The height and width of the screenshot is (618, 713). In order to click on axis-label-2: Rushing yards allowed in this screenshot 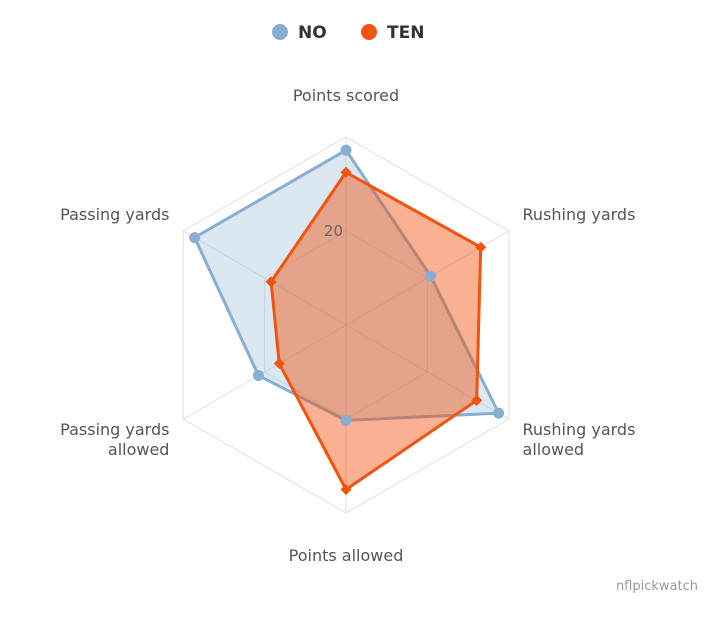, I will do `click(579, 439)`.